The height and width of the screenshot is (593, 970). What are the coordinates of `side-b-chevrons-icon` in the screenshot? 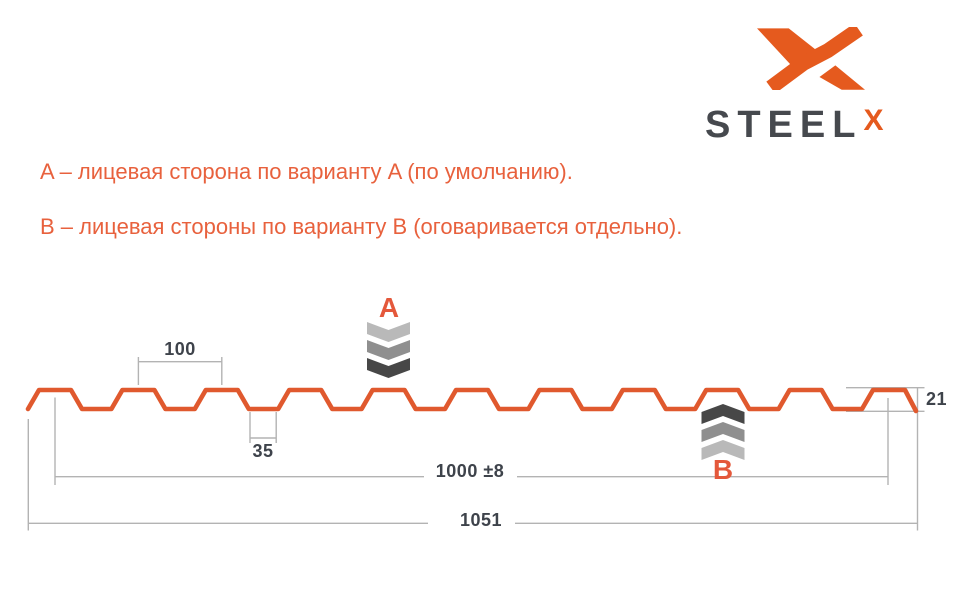 It's located at (723, 432).